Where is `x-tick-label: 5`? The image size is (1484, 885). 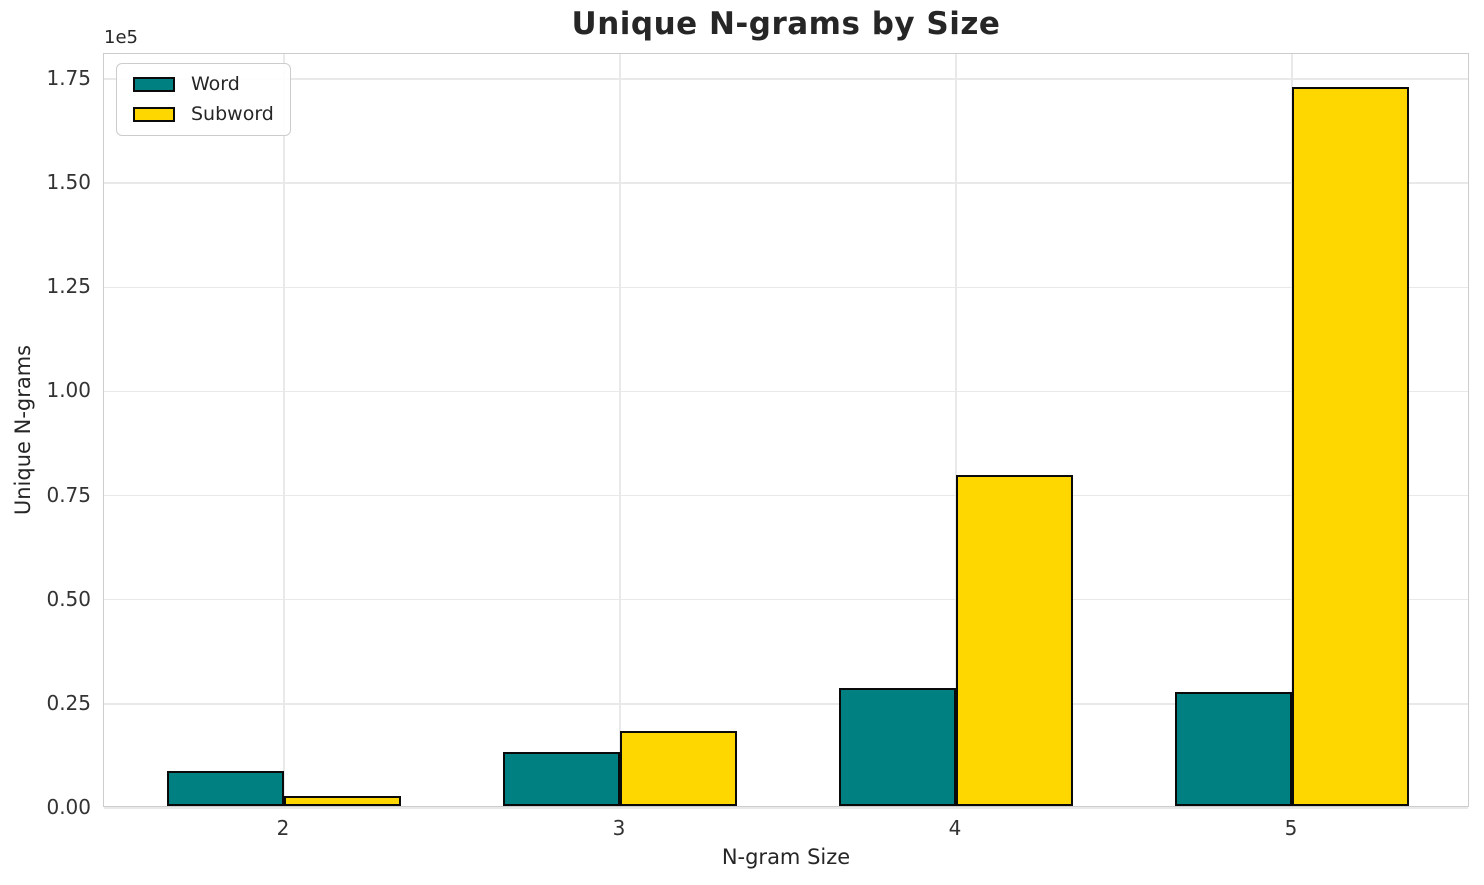 x-tick-label: 5 is located at coordinates (1291, 828).